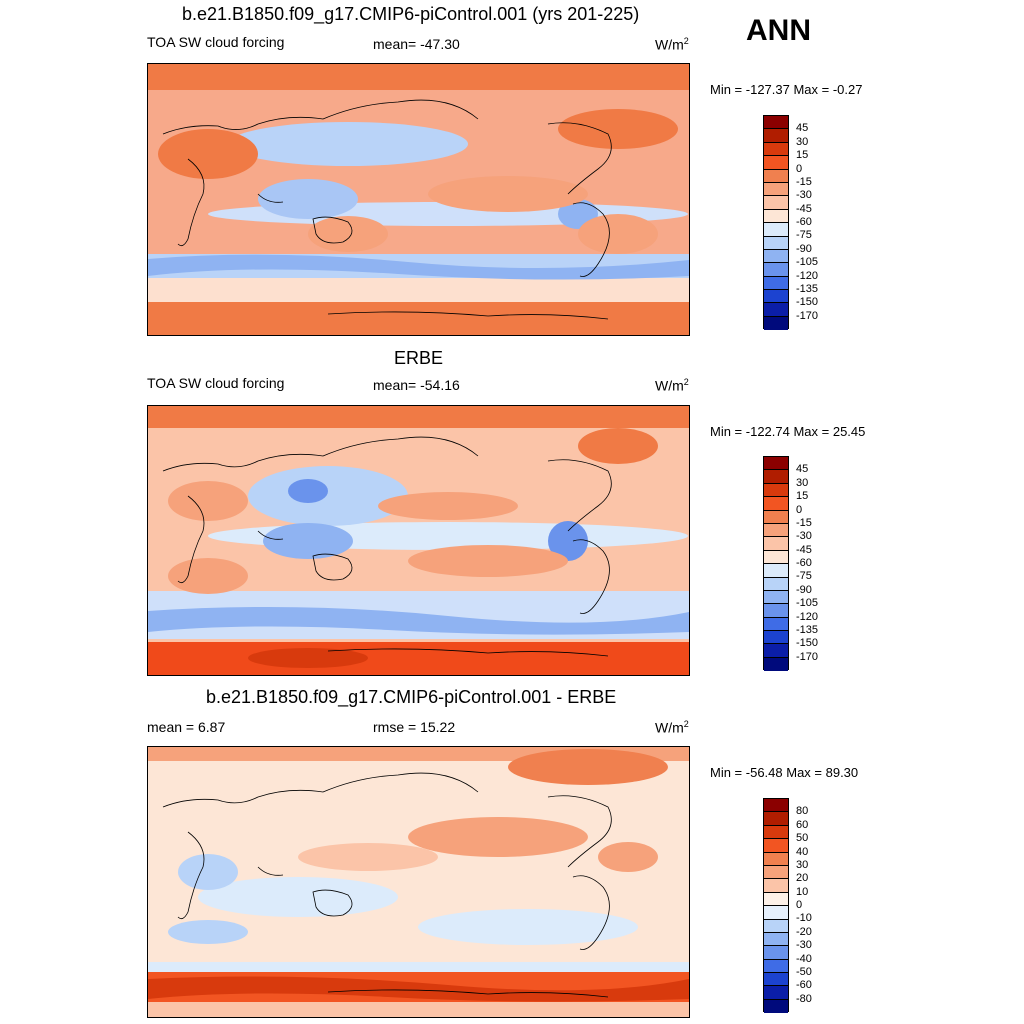 The width and height of the screenshot is (1024, 1024). Describe the element at coordinates (672, 385) in the screenshot. I see `panel2-units: W/m2` at that location.